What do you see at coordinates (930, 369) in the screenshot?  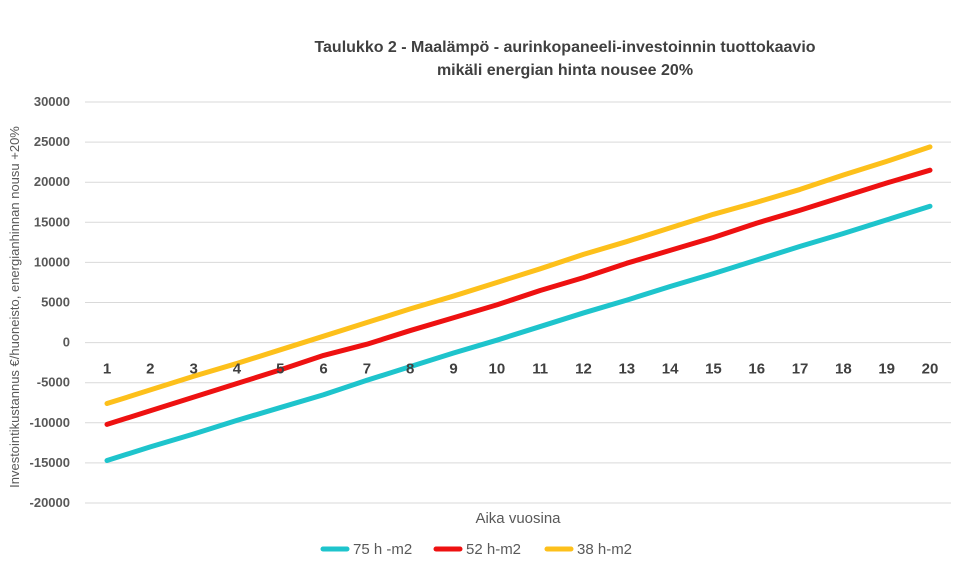 I see `x-tick-label: 20` at bounding box center [930, 369].